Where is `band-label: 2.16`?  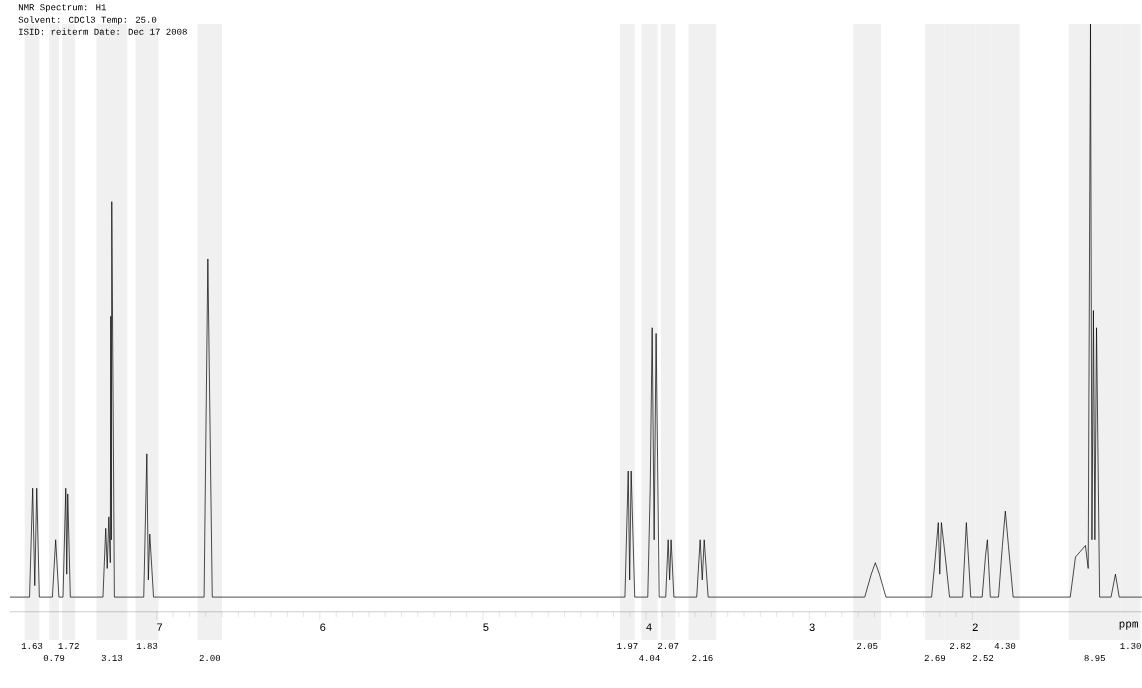 band-label: 2.16 is located at coordinates (702, 658).